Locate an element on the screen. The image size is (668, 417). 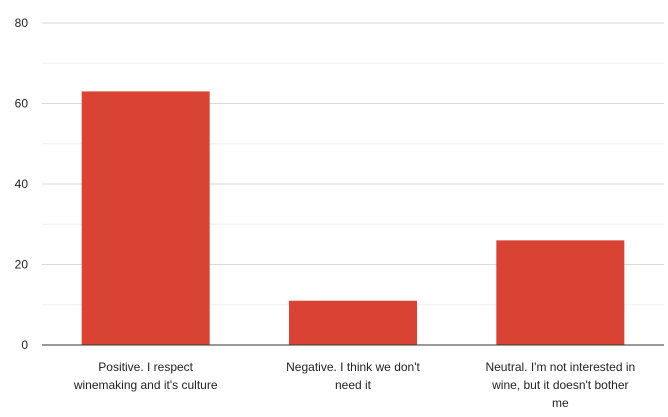
y-tick-label: 60 is located at coordinates (22, 104).